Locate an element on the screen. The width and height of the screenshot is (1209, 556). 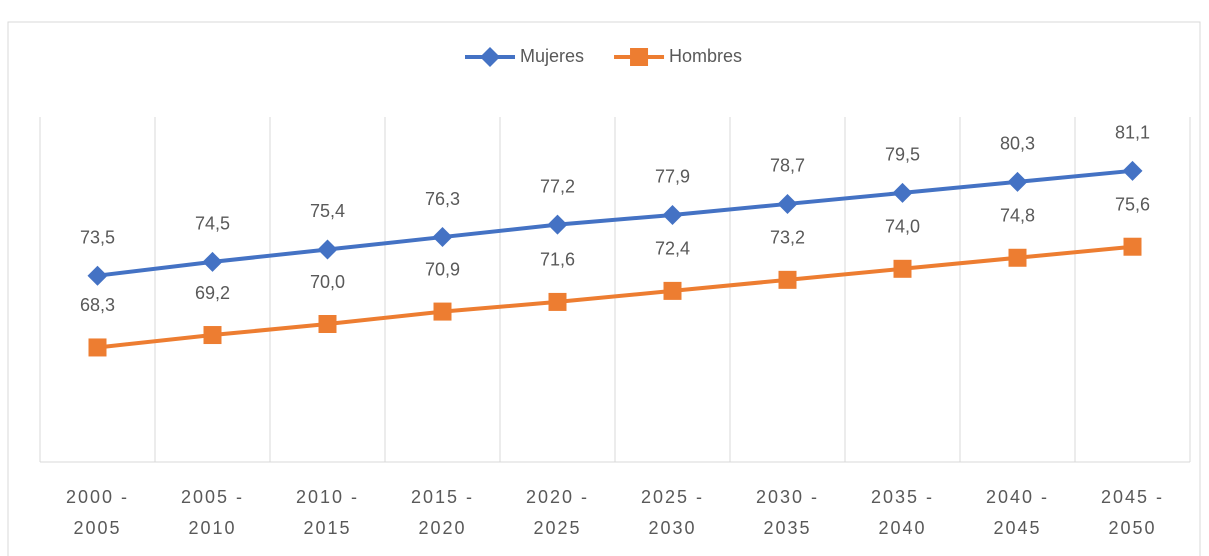
x-tick-label: 2045 - 2050 is located at coordinates (1132, 512).